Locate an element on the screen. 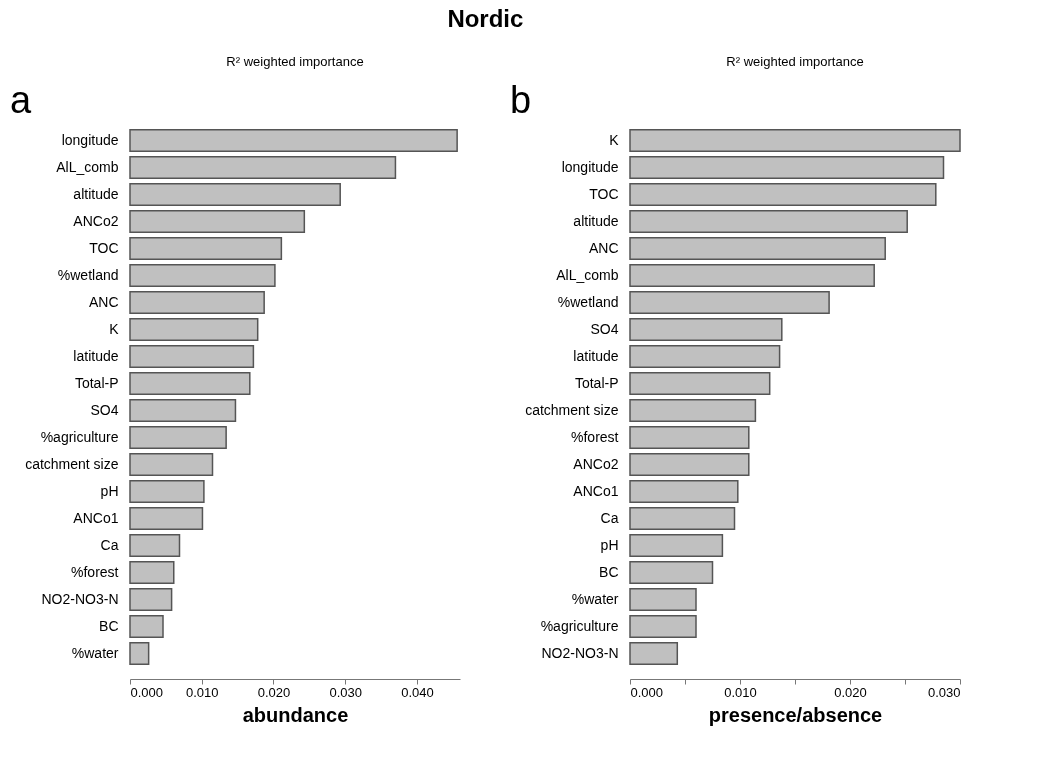  x-tick-label: 0.040 is located at coordinates (417, 692).